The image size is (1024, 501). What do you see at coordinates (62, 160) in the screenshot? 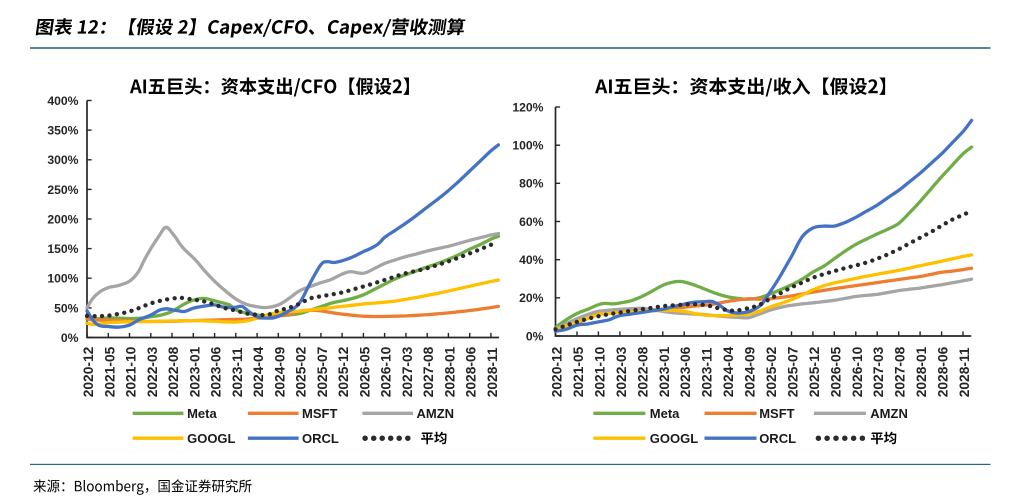
I see `svg-text: 300%` at bounding box center [62, 160].